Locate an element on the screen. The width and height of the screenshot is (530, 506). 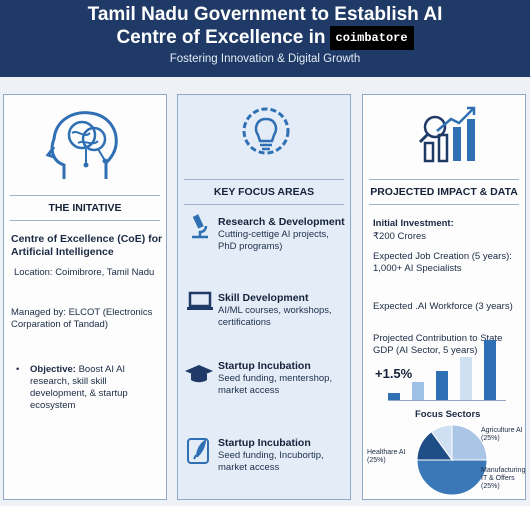
gdp-value: +1.5% is located at coordinates (394, 373).